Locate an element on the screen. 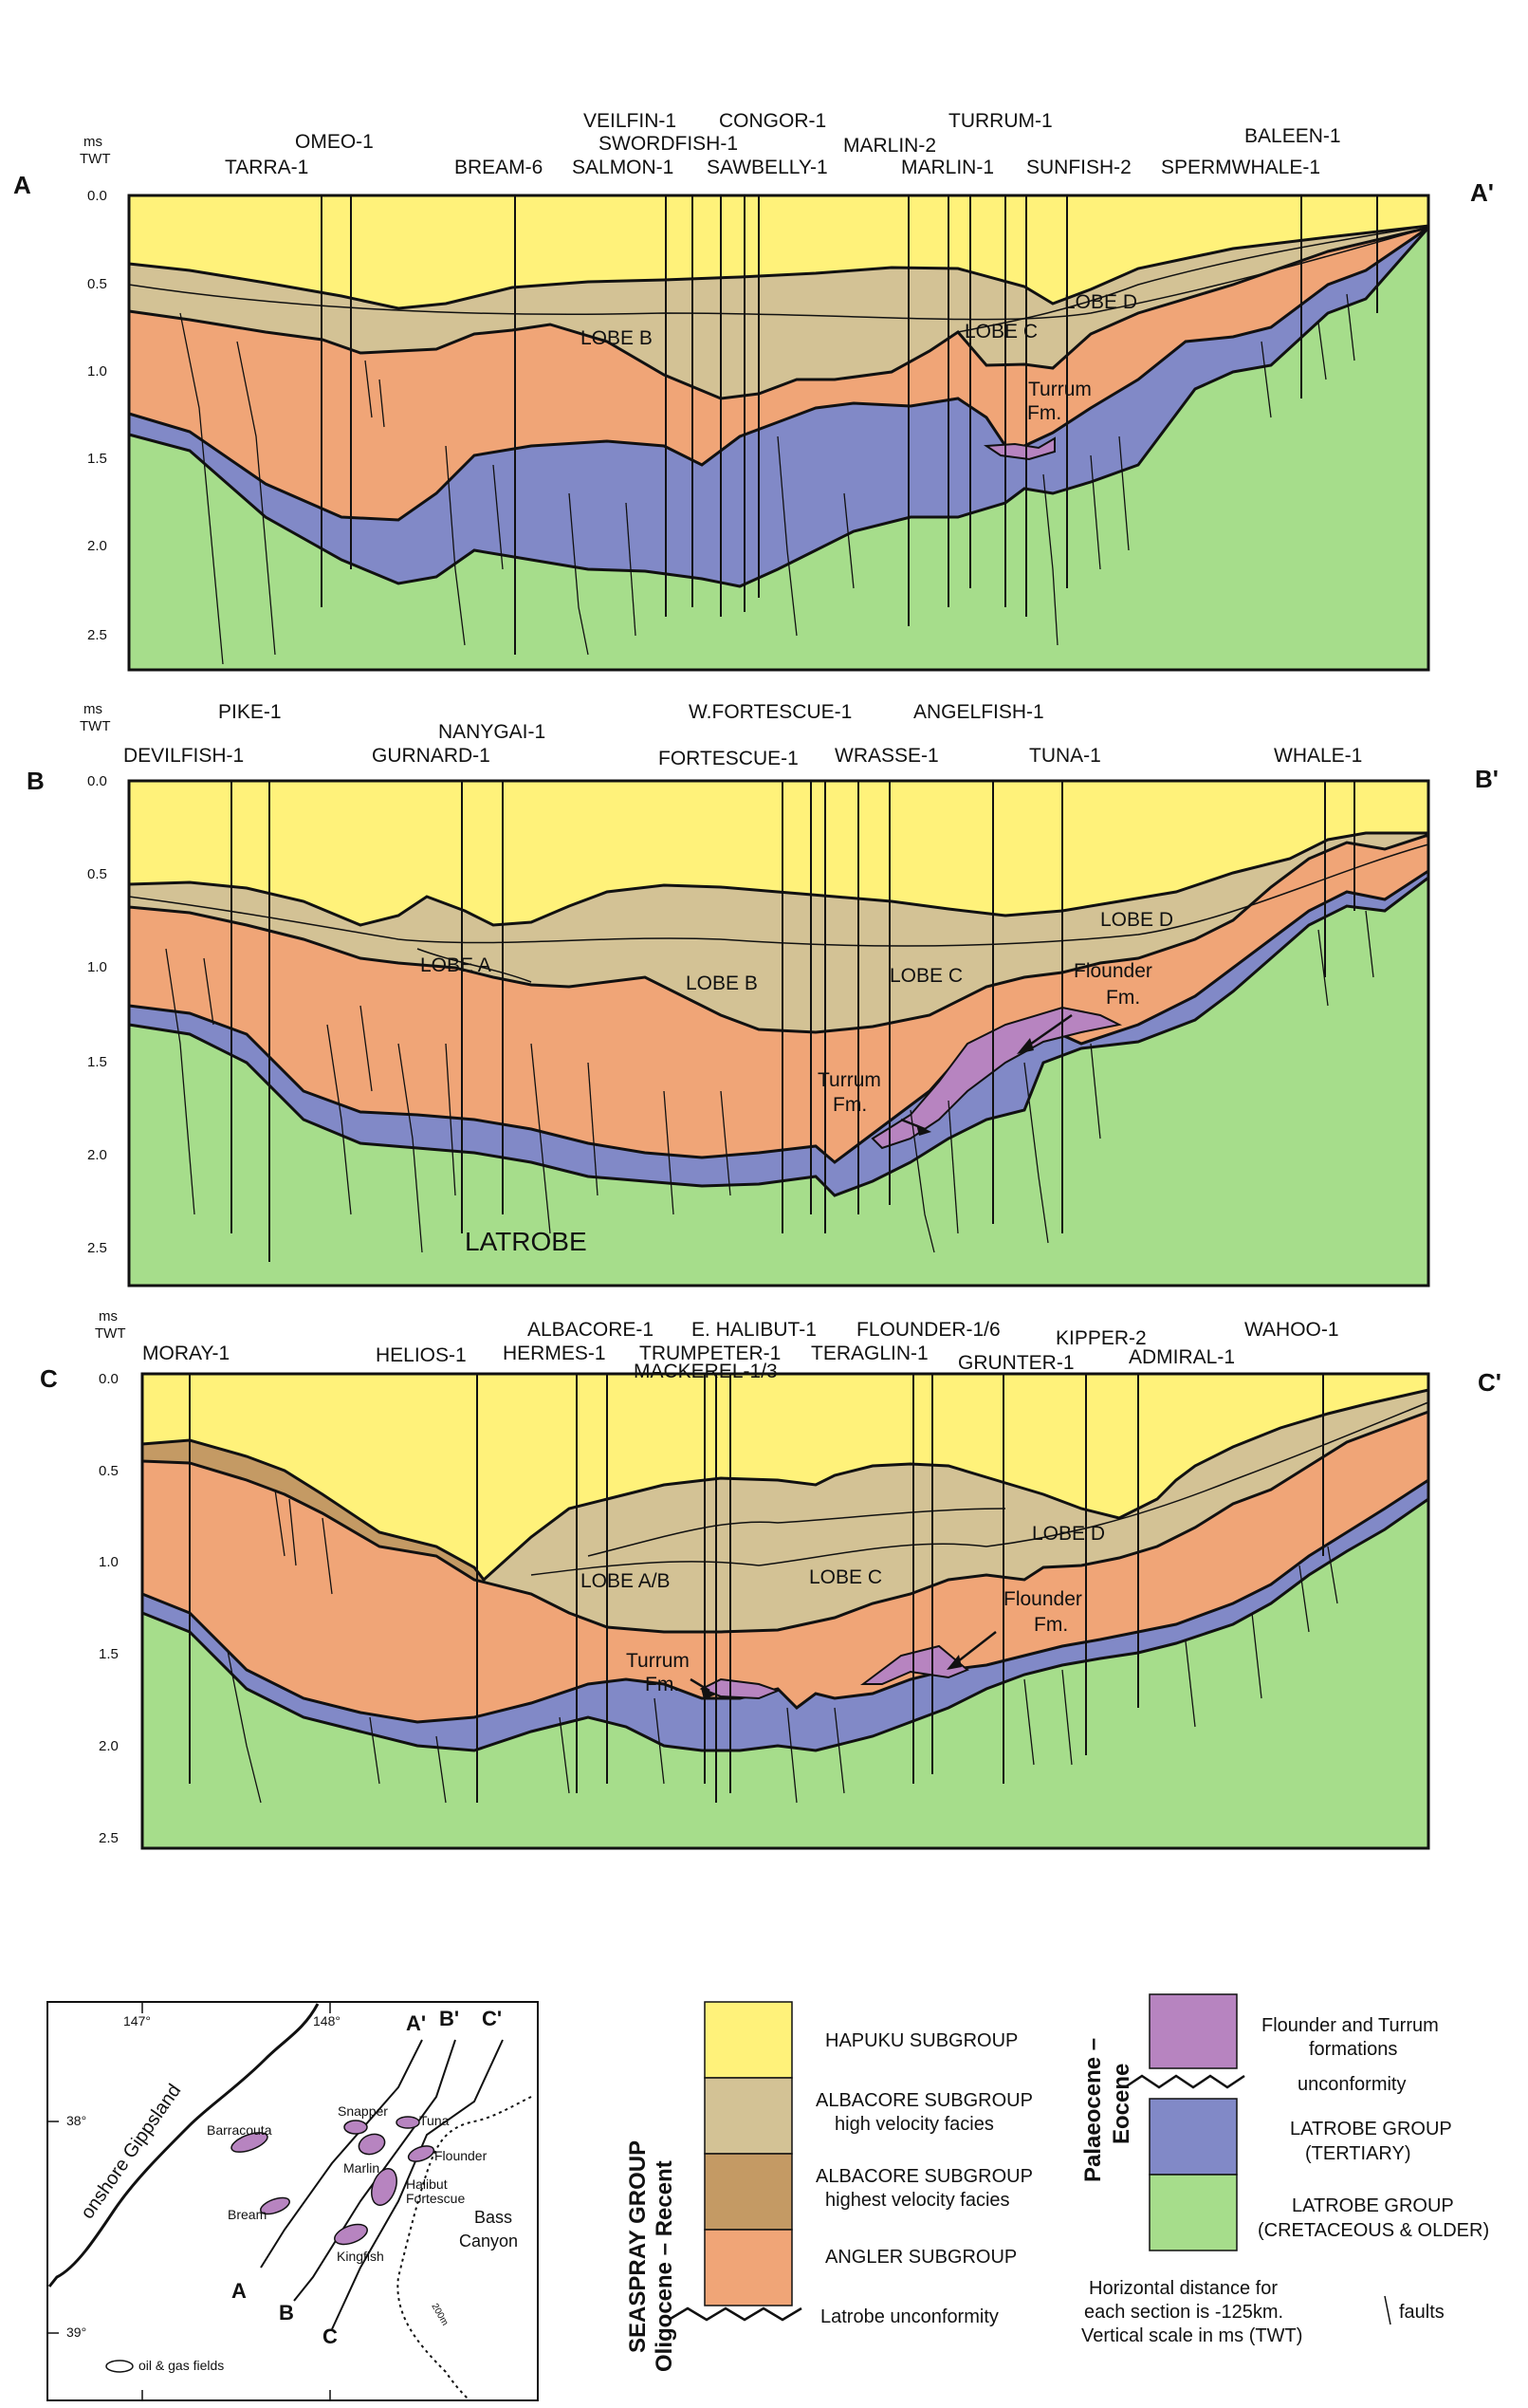 Image resolution: width=1528 pixels, height=2408 pixels. field-label: Fortescue is located at coordinates (435, 2198).